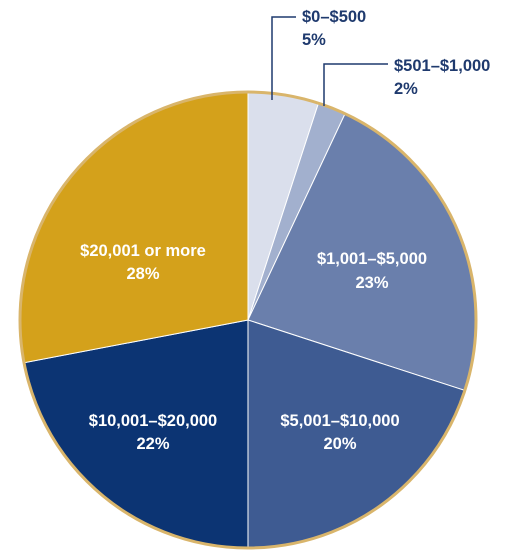 The width and height of the screenshot is (518, 551). I want to click on slice-category-label-5-001-10-000: $5,001–$10,000, so click(339, 421).